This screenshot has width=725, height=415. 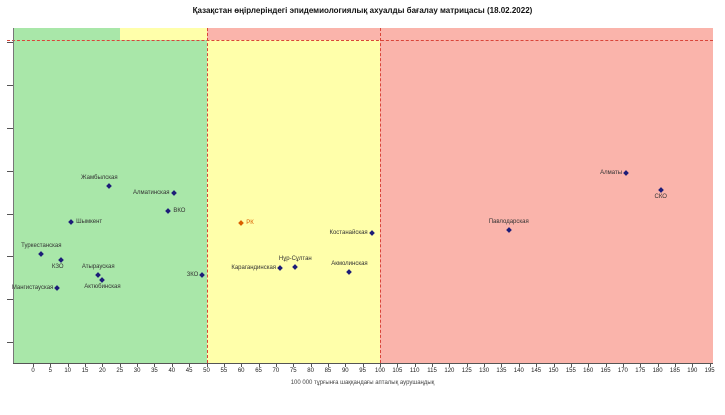 What do you see at coordinates (657, 371) in the screenshot?
I see `x-tick-label: 180` at bounding box center [657, 371].